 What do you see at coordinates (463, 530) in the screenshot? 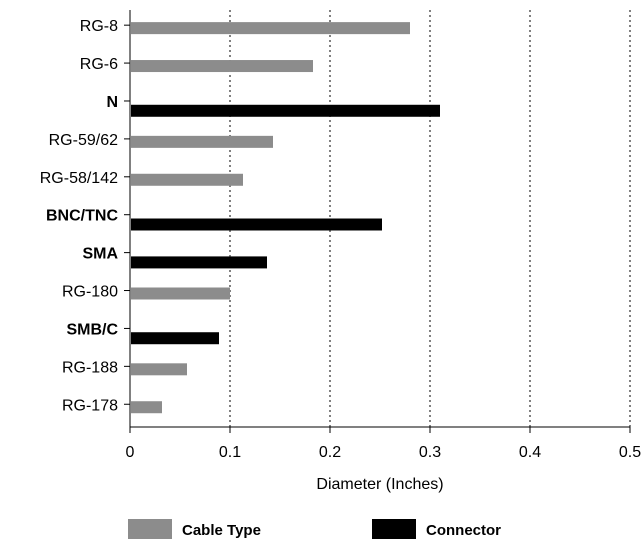
I see `legend-label: Connector` at bounding box center [463, 530].